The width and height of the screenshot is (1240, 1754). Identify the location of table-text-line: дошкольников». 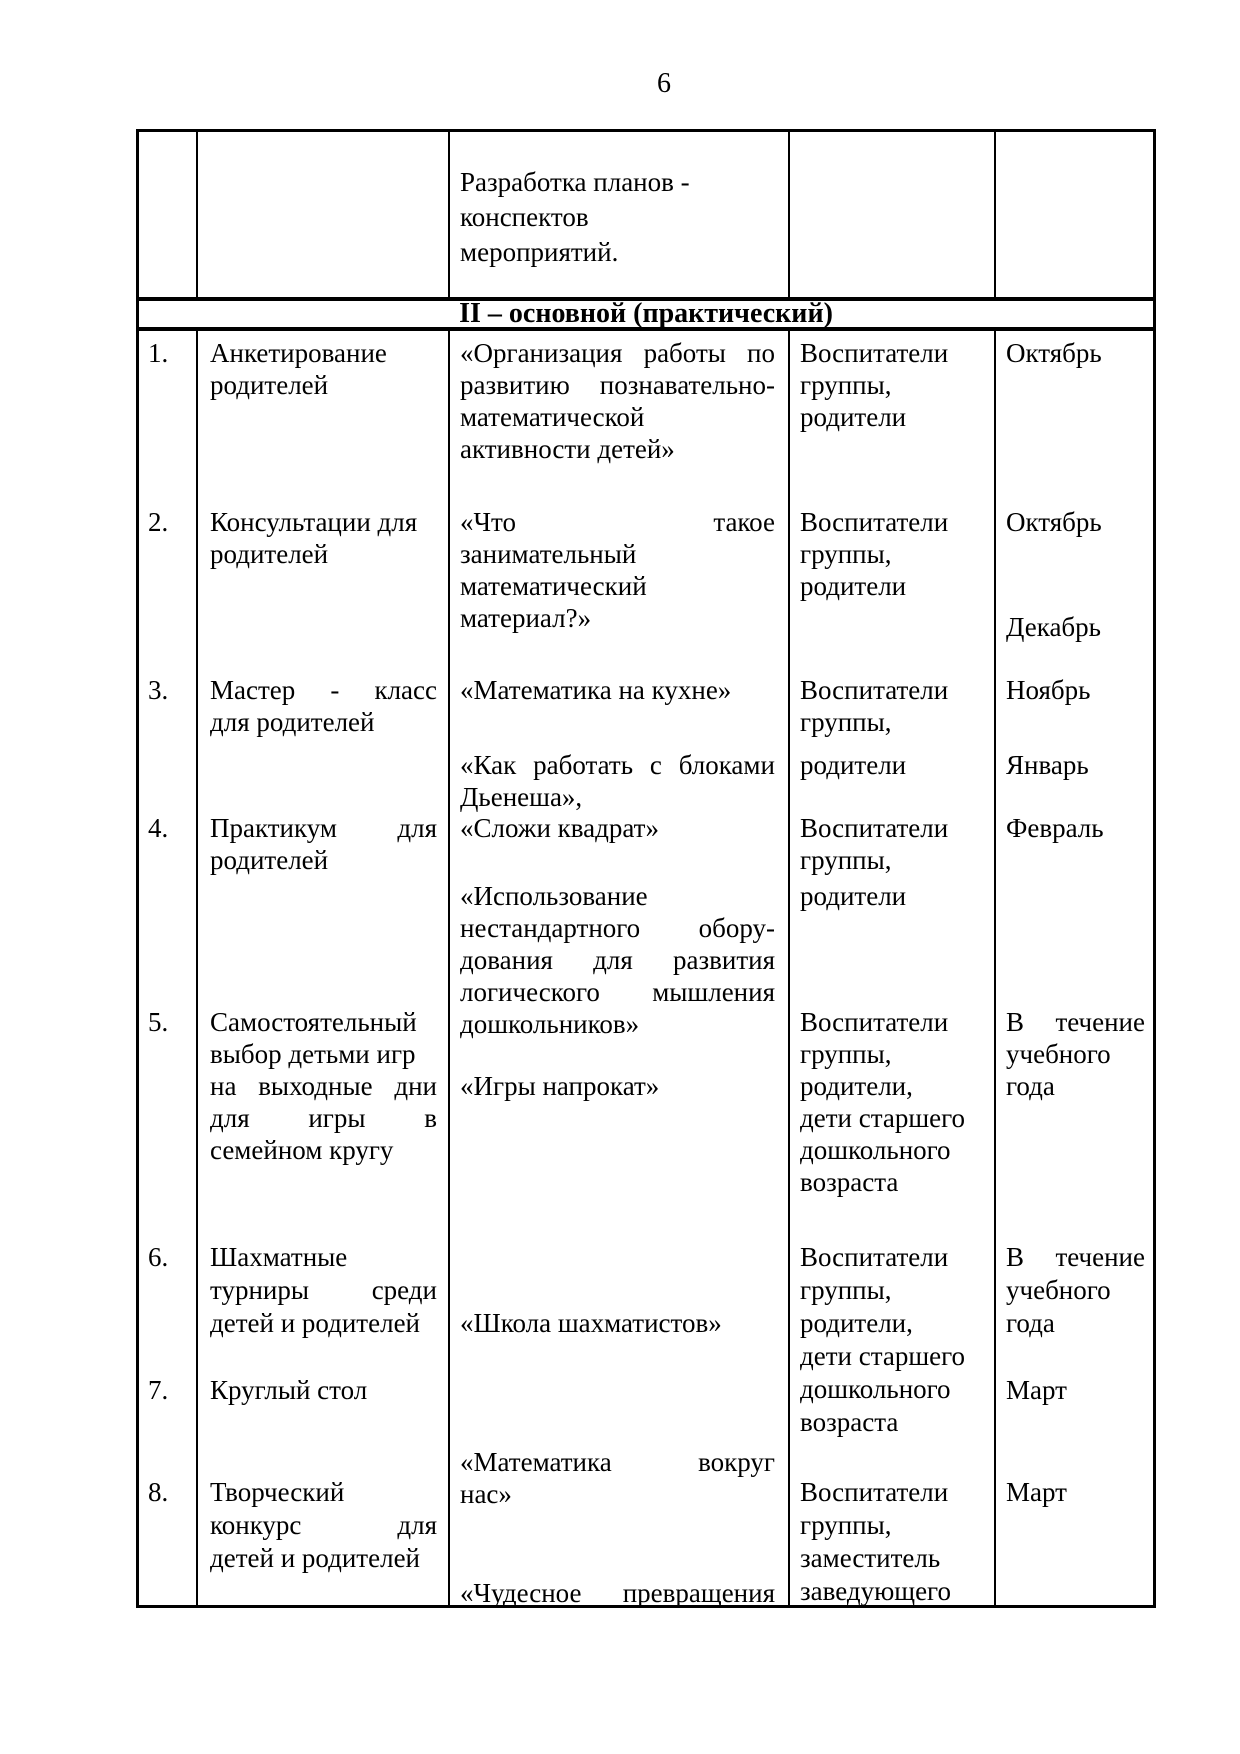
(550, 1024).